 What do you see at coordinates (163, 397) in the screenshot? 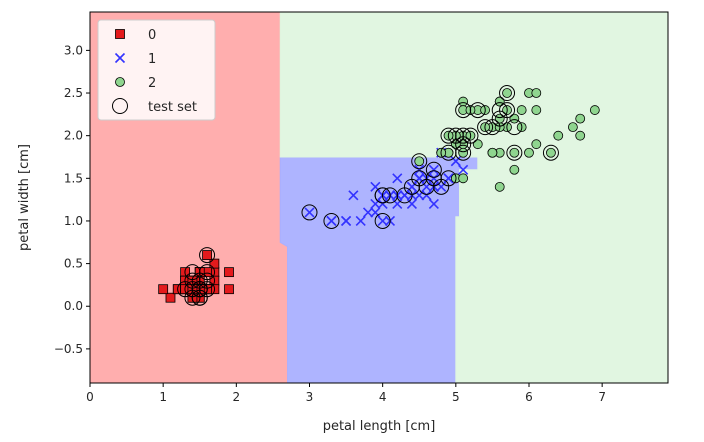
I see `x-tick-label: 1` at bounding box center [163, 397].